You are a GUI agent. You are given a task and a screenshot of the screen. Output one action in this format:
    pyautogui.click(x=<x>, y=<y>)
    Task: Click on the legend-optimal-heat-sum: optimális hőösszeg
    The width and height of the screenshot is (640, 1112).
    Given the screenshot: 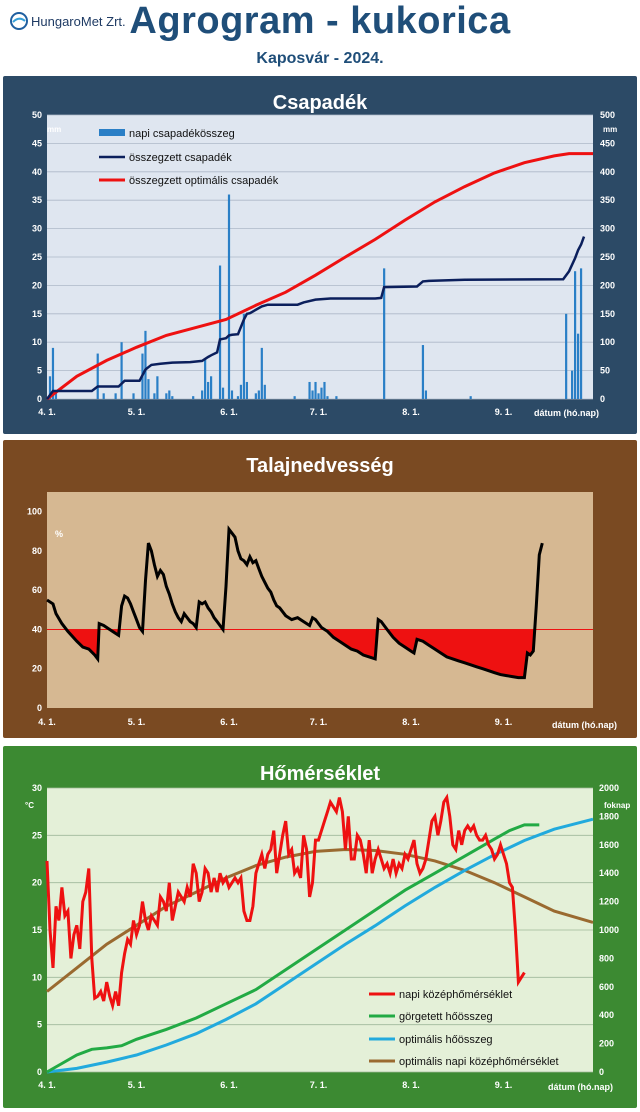 What is the action you would take?
    pyautogui.click(x=446, y=1040)
    